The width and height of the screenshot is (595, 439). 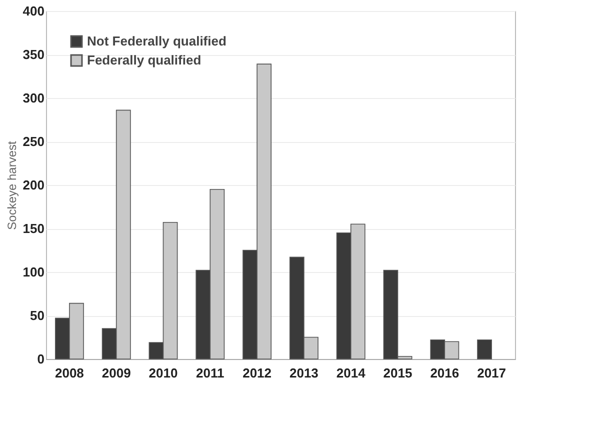 I want to click on y-tick-label: 150, so click(x=33, y=228).